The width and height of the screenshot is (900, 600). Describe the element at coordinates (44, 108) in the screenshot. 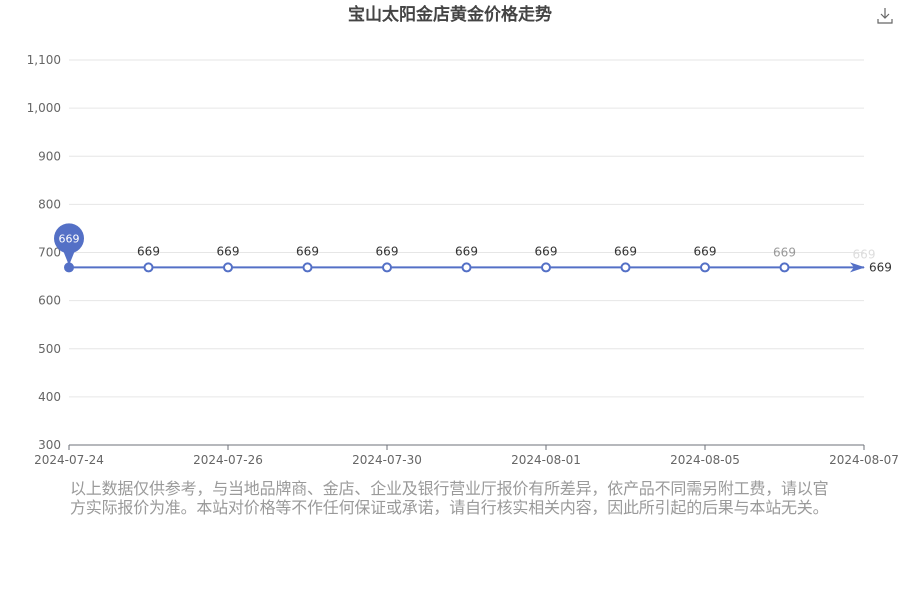

I see `y-tick-label: 1,000` at that location.